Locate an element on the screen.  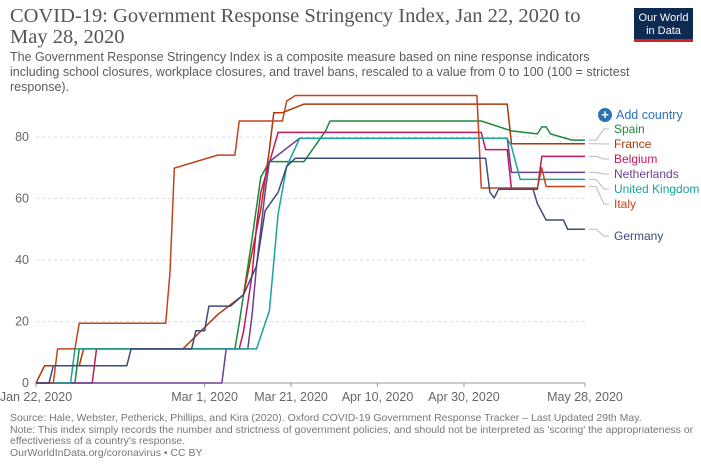
legend-label-germany: Germany is located at coordinates (638, 236).